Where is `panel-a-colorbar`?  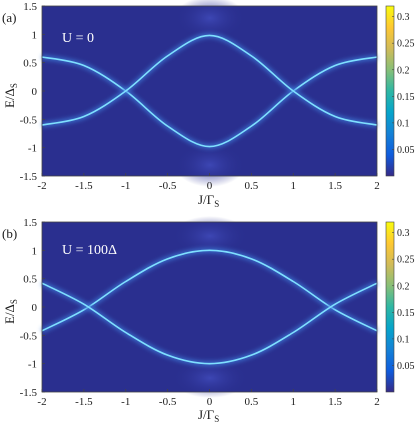 panel-a-colorbar is located at coordinates (390, 91).